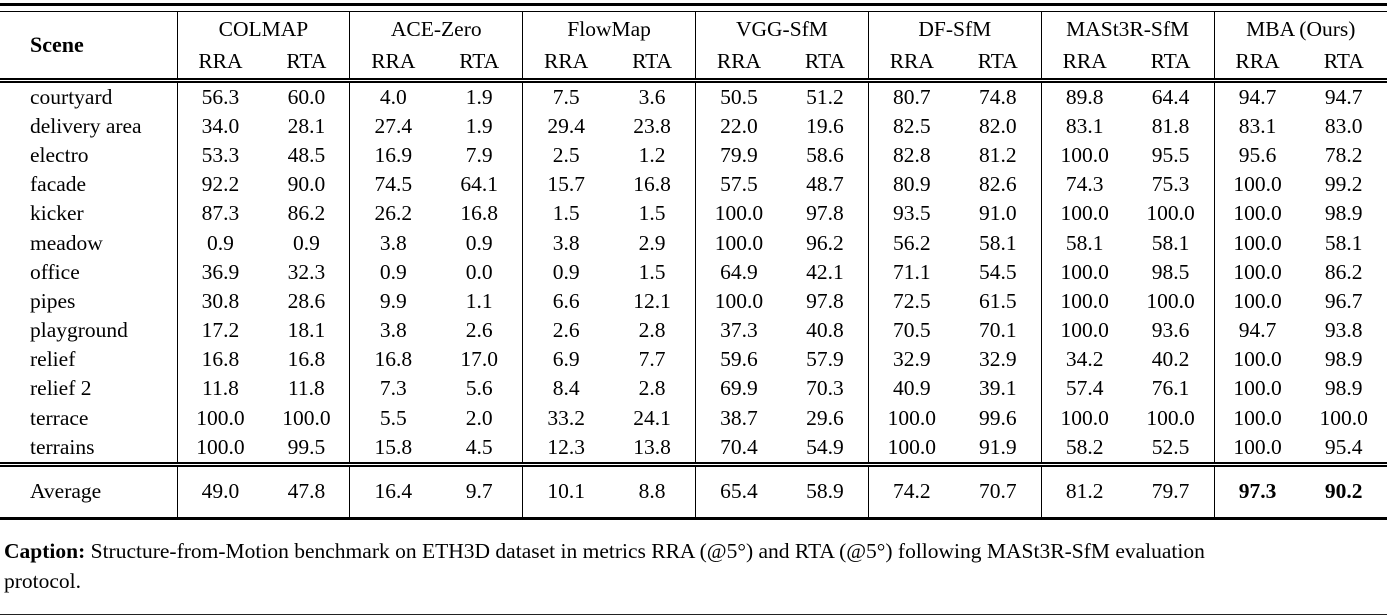  I want to click on value-cell: 70.7, so click(997, 490).